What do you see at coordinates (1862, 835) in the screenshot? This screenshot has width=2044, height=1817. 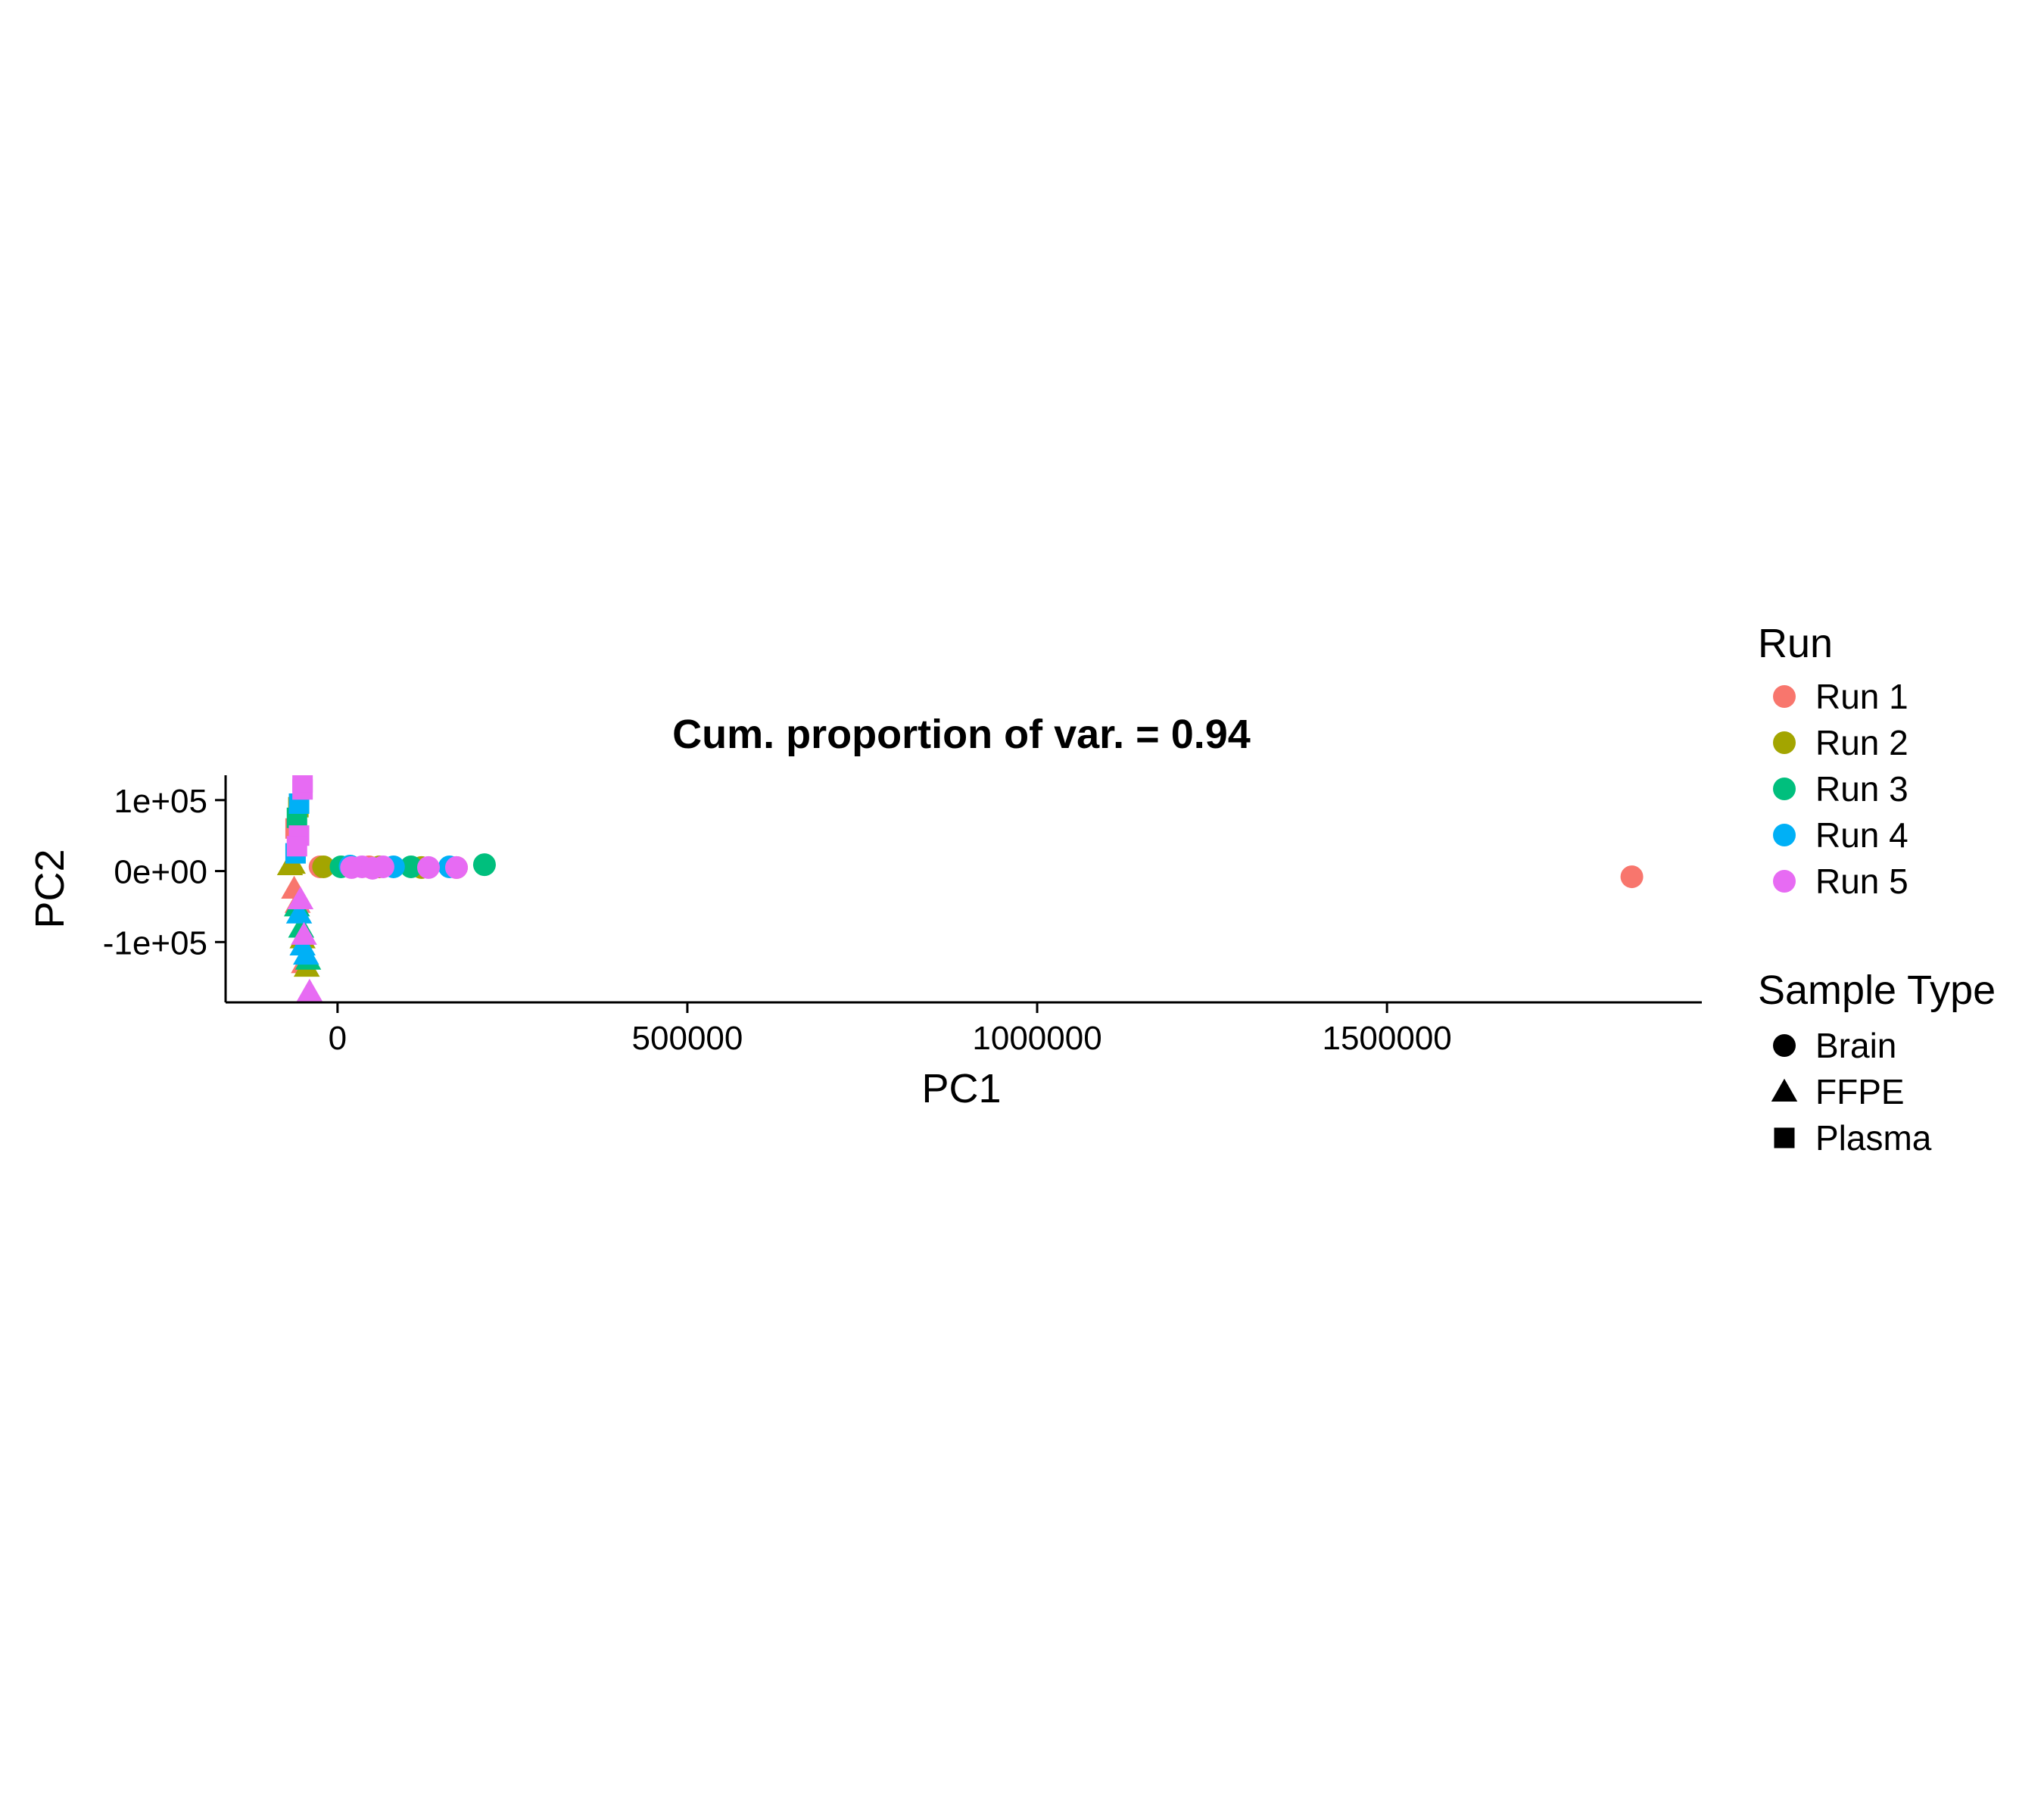 I see `legend-run-label: Run 4` at bounding box center [1862, 835].